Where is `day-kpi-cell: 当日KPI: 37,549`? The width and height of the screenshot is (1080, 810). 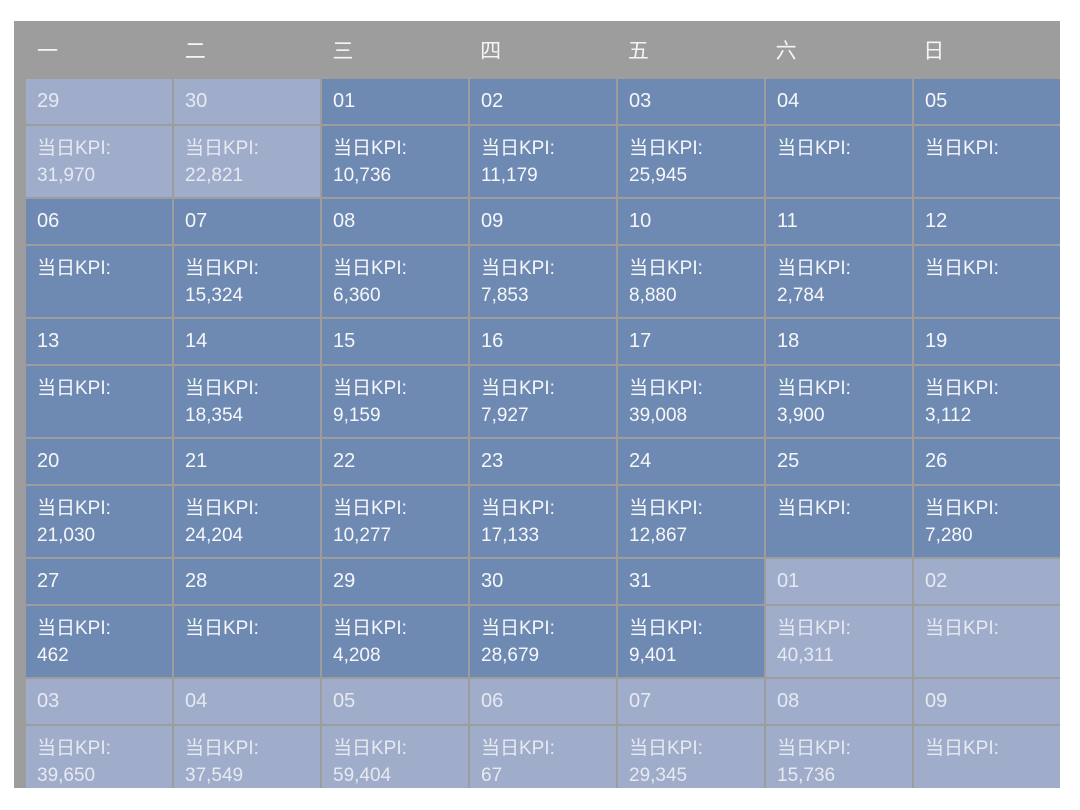 day-kpi-cell: 当日KPI: 37,549 is located at coordinates (247, 757).